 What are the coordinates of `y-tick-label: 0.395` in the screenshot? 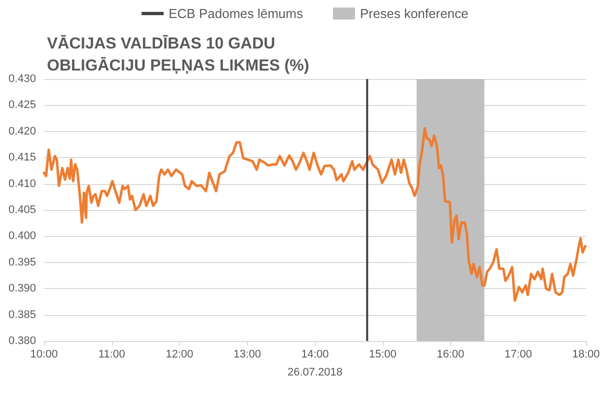 It's located at (22, 262).